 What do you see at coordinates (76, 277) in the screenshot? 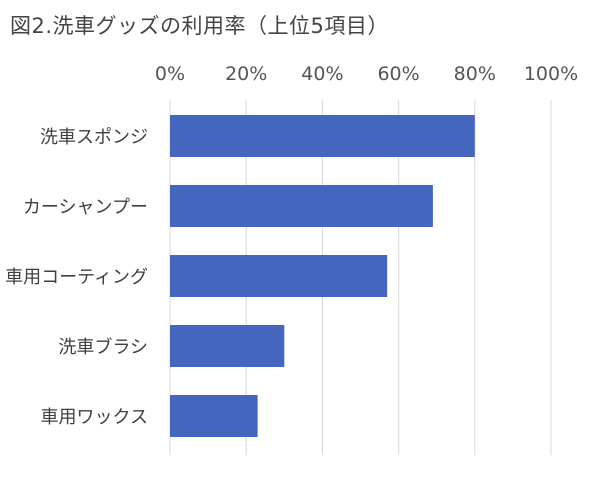
I see `category-label: 車用コーティング` at bounding box center [76, 277].